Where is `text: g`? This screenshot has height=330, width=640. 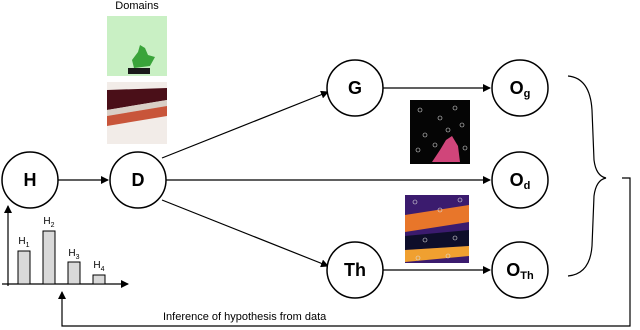 text: g is located at coordinates (527, 94).